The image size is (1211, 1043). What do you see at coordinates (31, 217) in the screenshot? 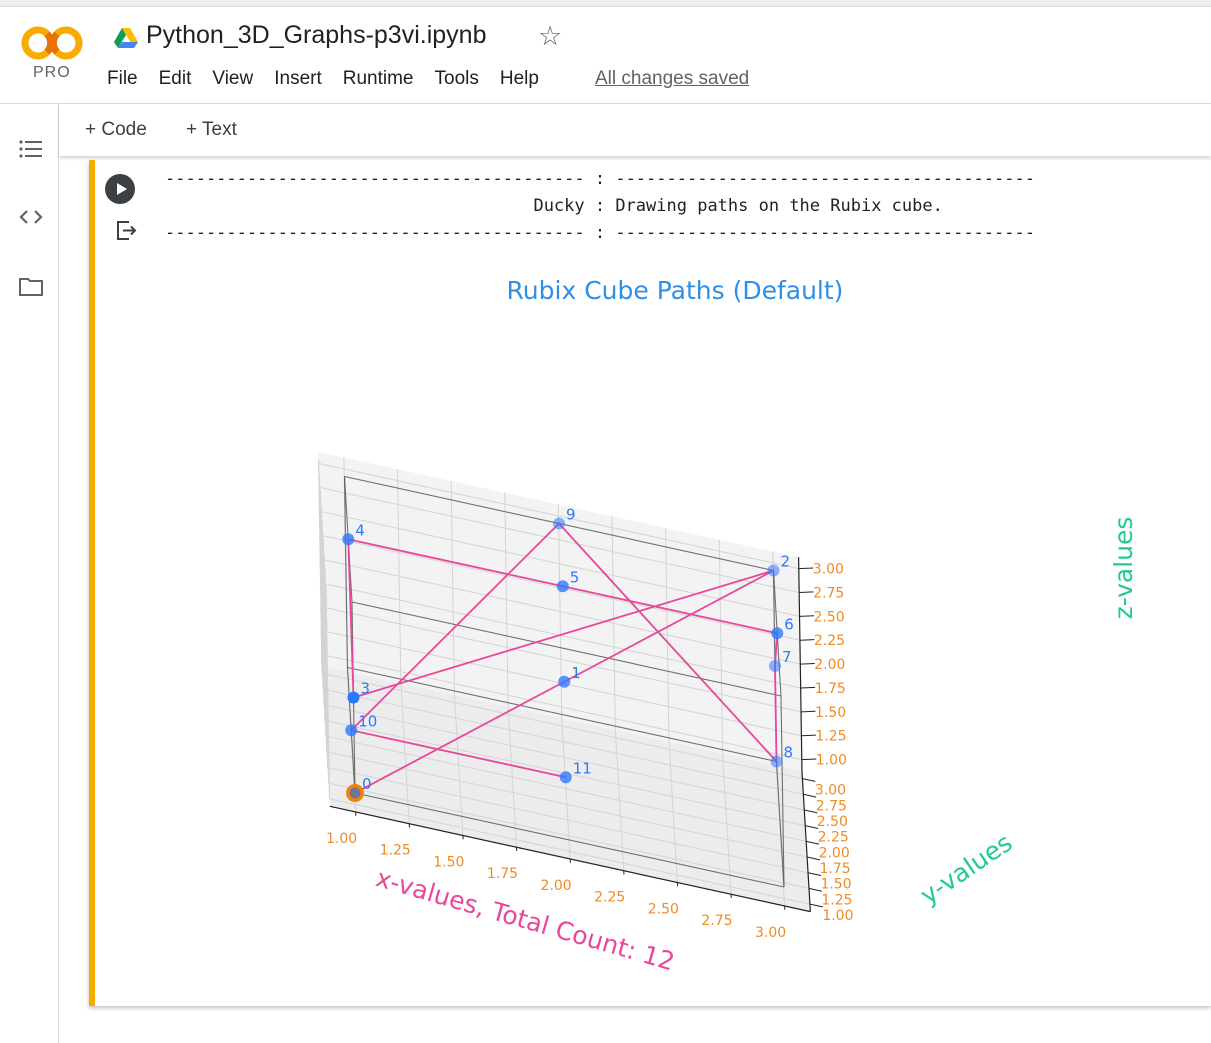
I see `code-snippets-icon` at bounding box center [31, 217].